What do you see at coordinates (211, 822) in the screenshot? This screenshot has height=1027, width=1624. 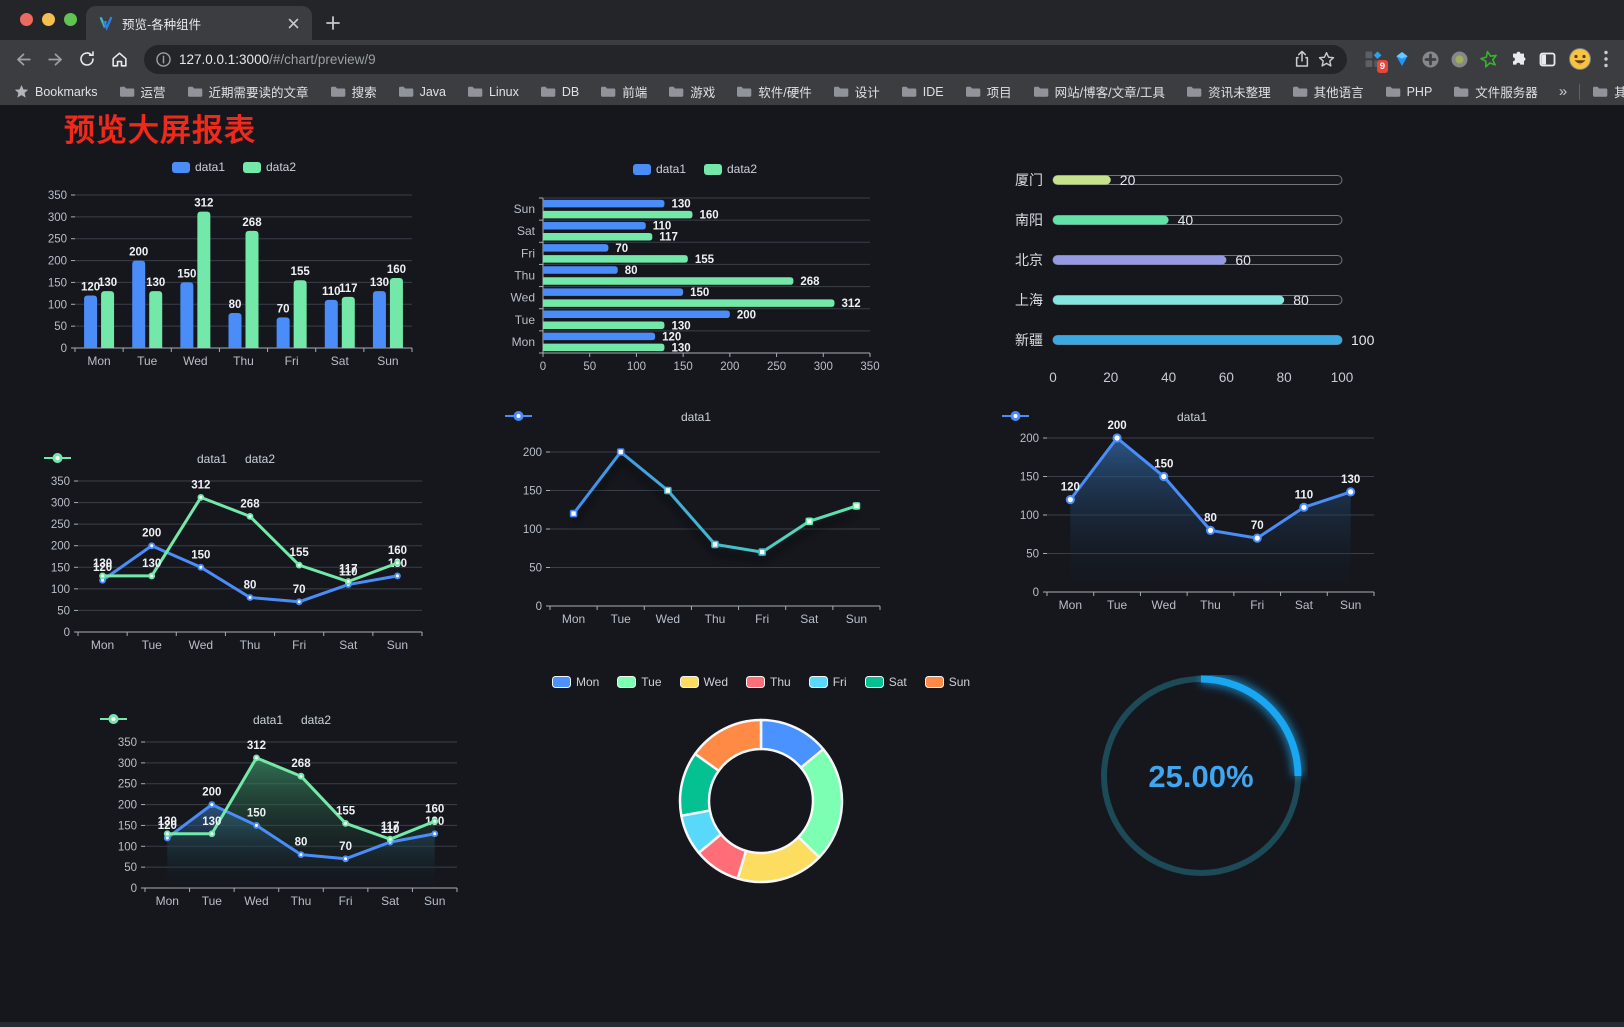 I see `svg-text: 130` at bounding box center [211, 822].